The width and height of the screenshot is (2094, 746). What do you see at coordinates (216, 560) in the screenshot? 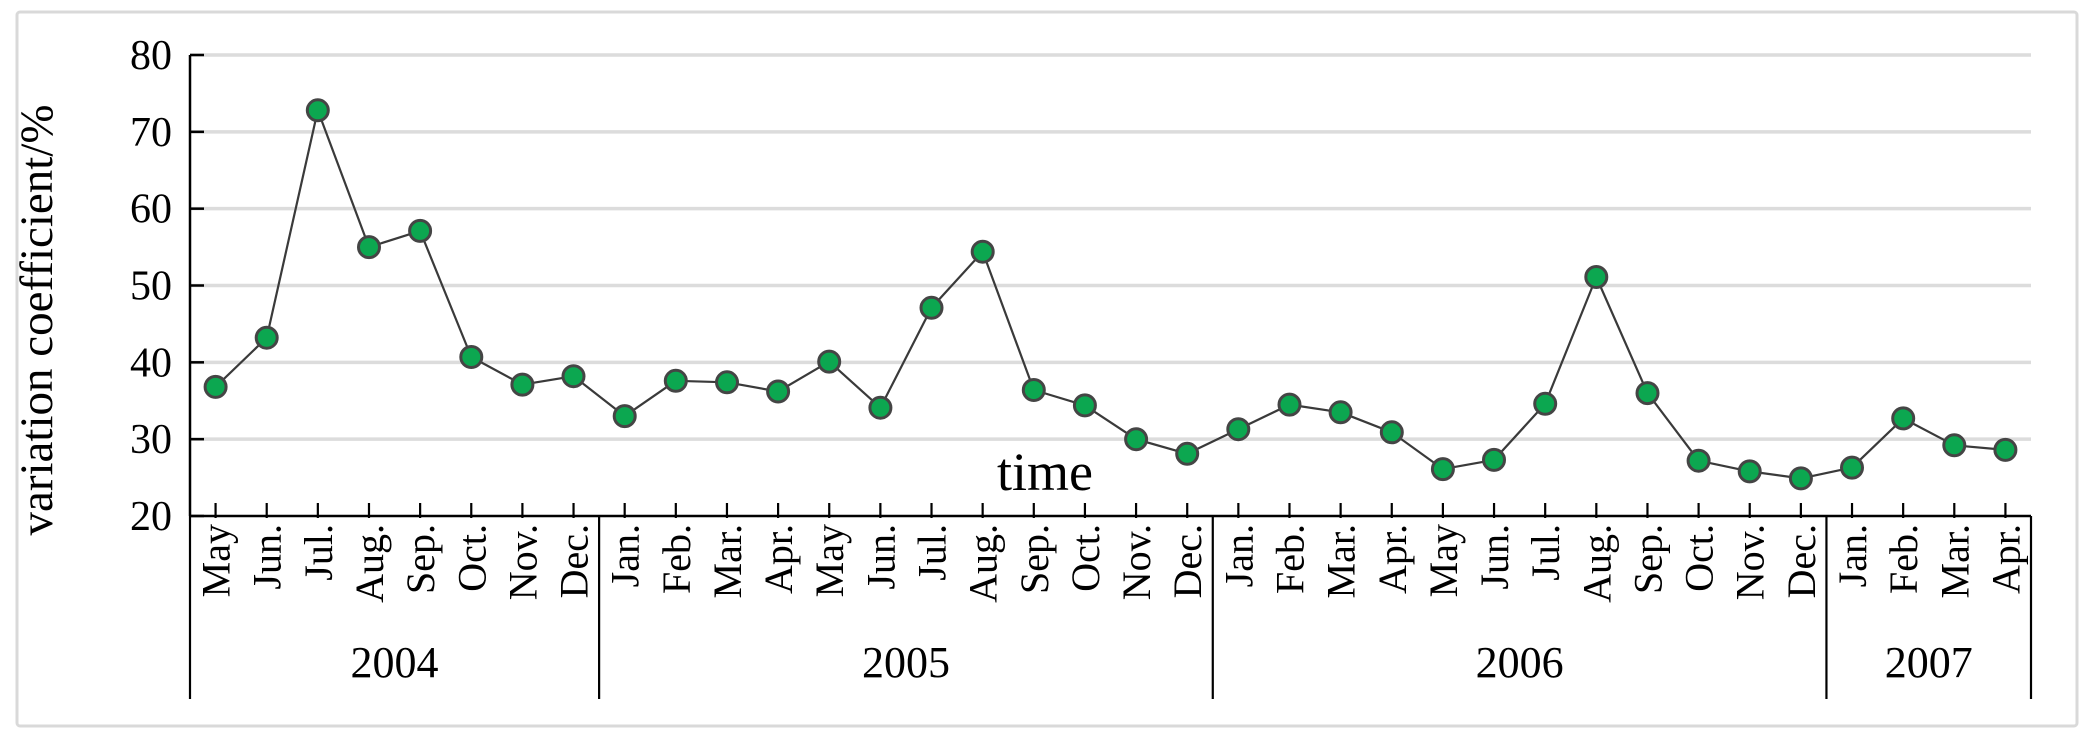
I see `month-label-0: May` at bounding box center [216, 560].